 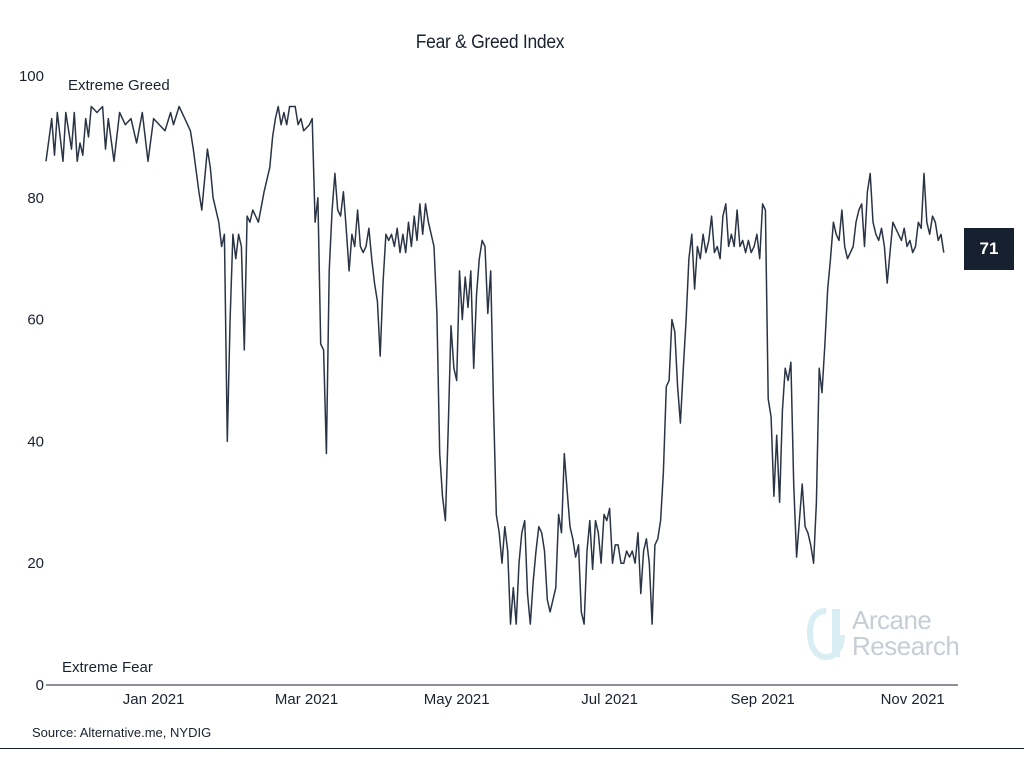 What do you see at coordinates (107, 667) in the screenshot?
I see `annotation-extreme-fear: Extreme Fear` at bounding box center [107, 667].